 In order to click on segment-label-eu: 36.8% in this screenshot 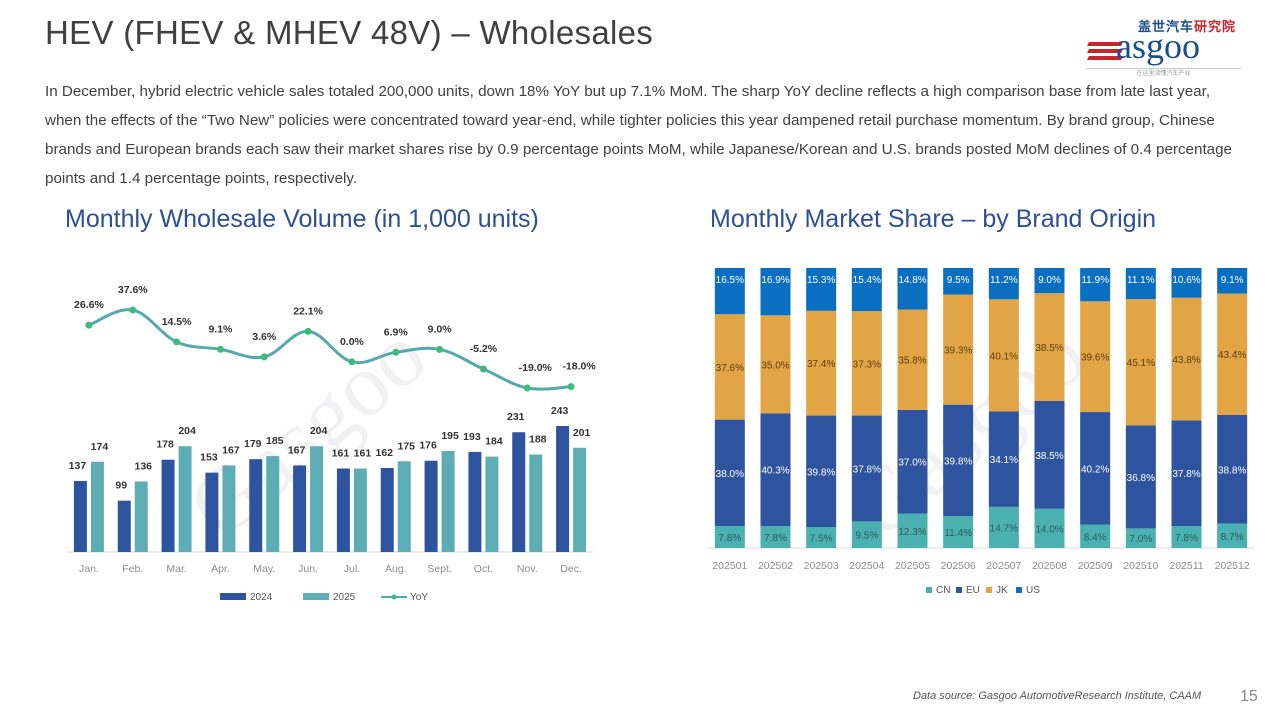, I will do `click(1141, 478)`.